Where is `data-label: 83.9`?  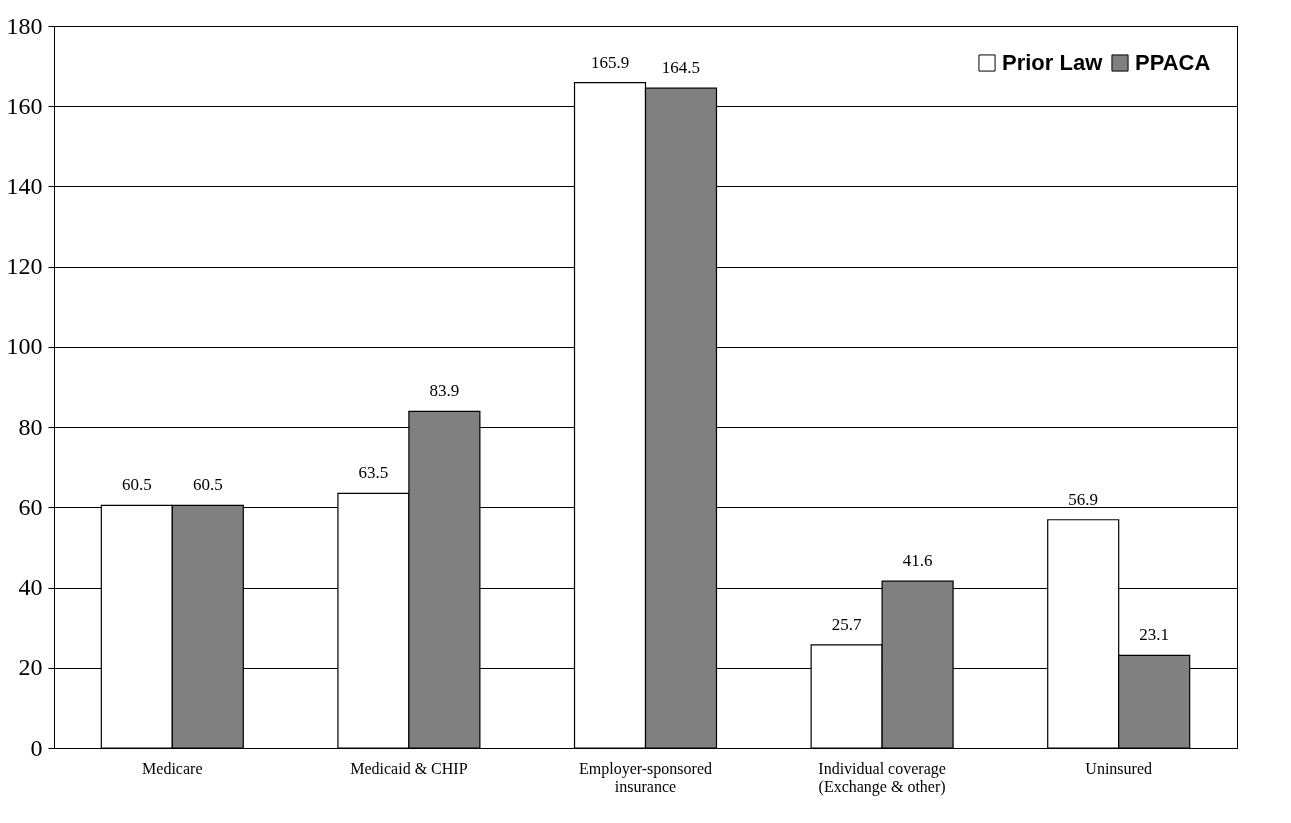 data-label: 83.9 is located at coordinates (444, 391).